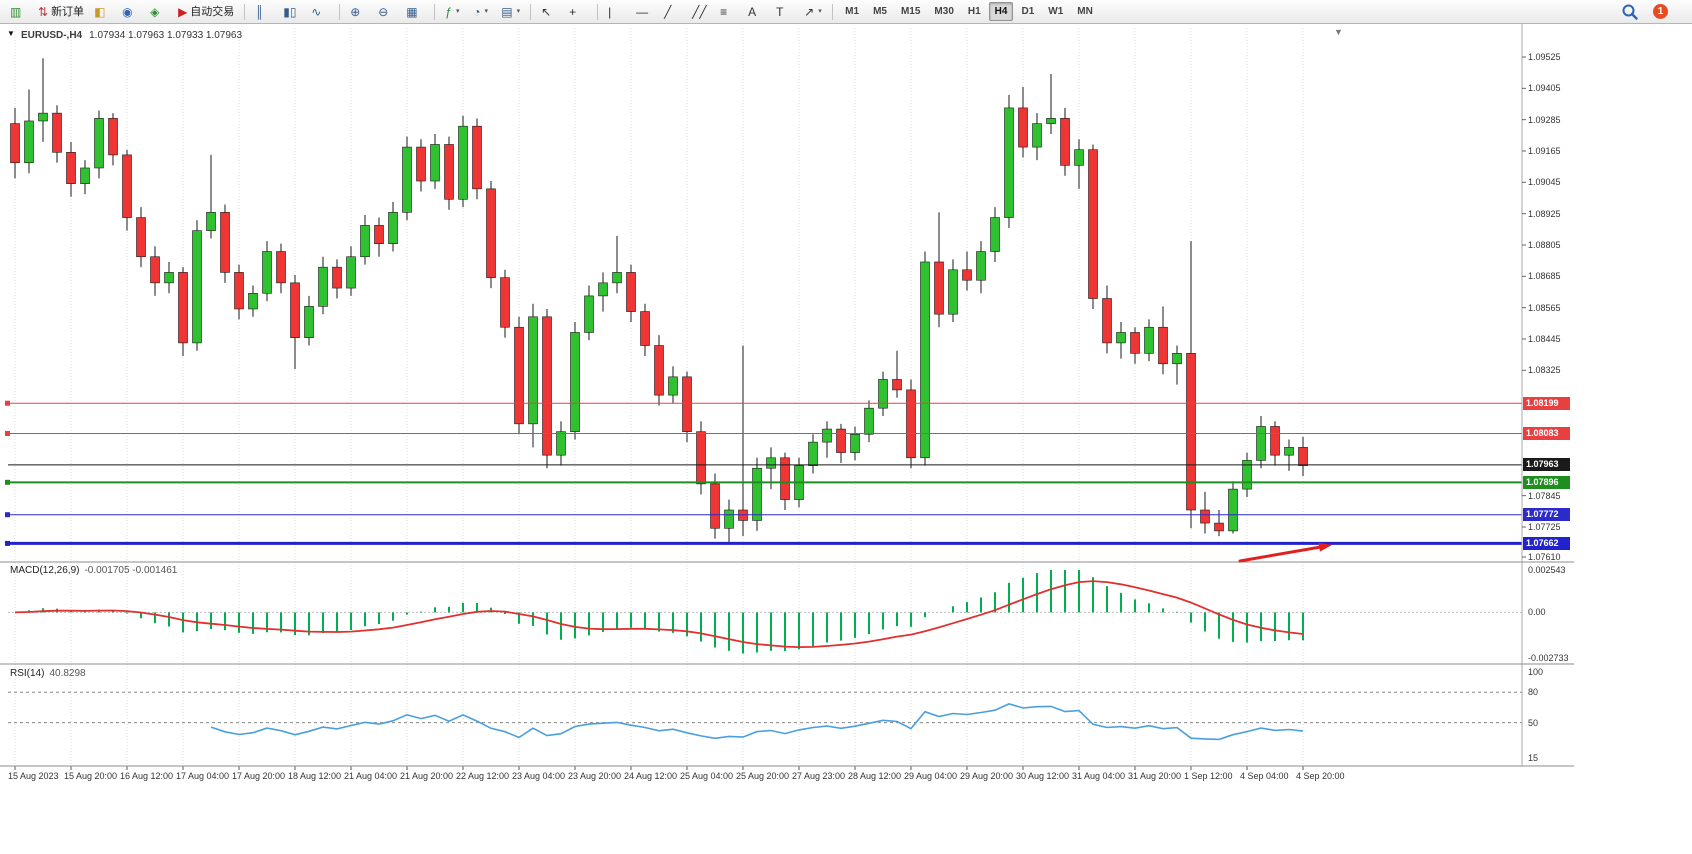 The image size is (1692, 854). I want to click on label-button: T, so click(785, 12).